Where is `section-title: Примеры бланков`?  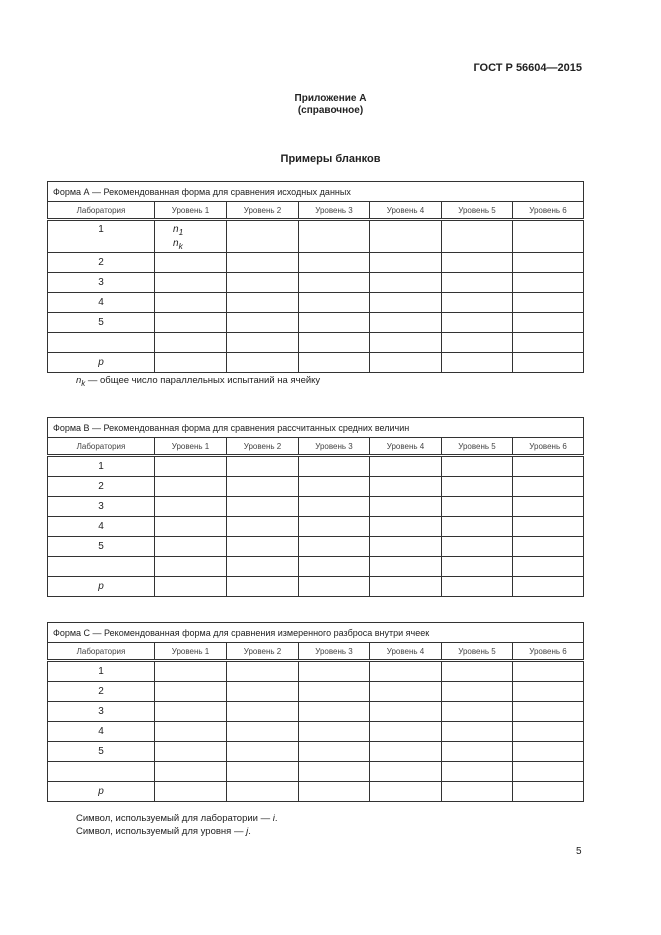
section-title: Примеры бланков is located at coordinates (330, 159).